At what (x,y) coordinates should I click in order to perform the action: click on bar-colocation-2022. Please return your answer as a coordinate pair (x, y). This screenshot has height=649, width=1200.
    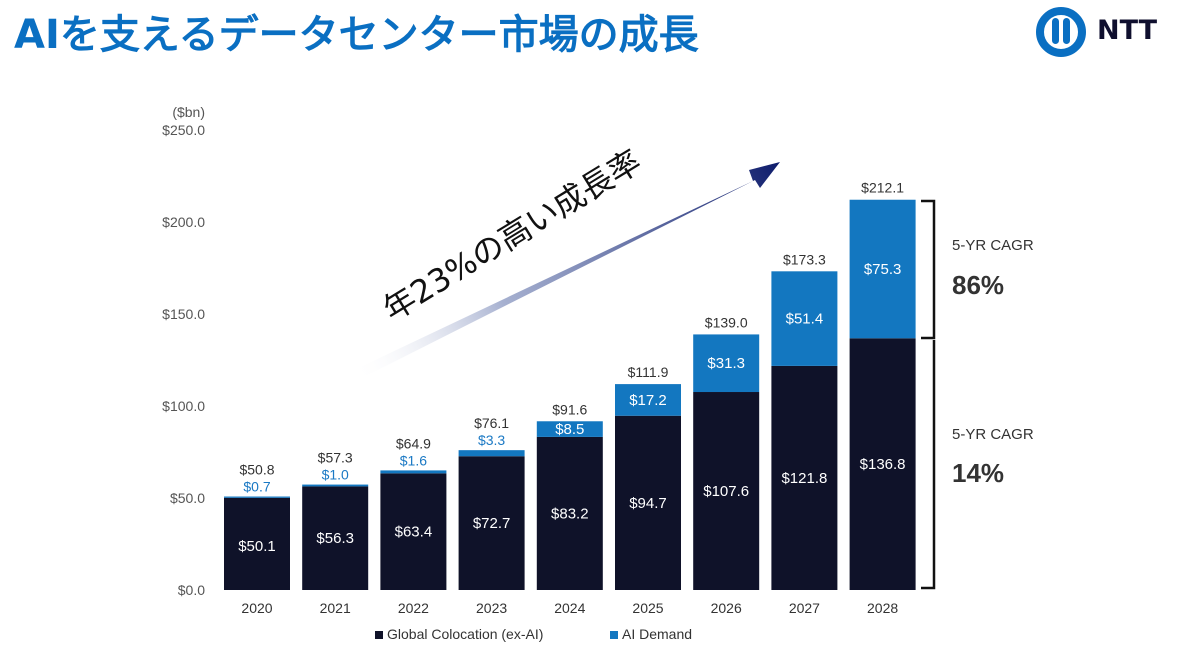
    Looking at the image, I should click on (413, 531).